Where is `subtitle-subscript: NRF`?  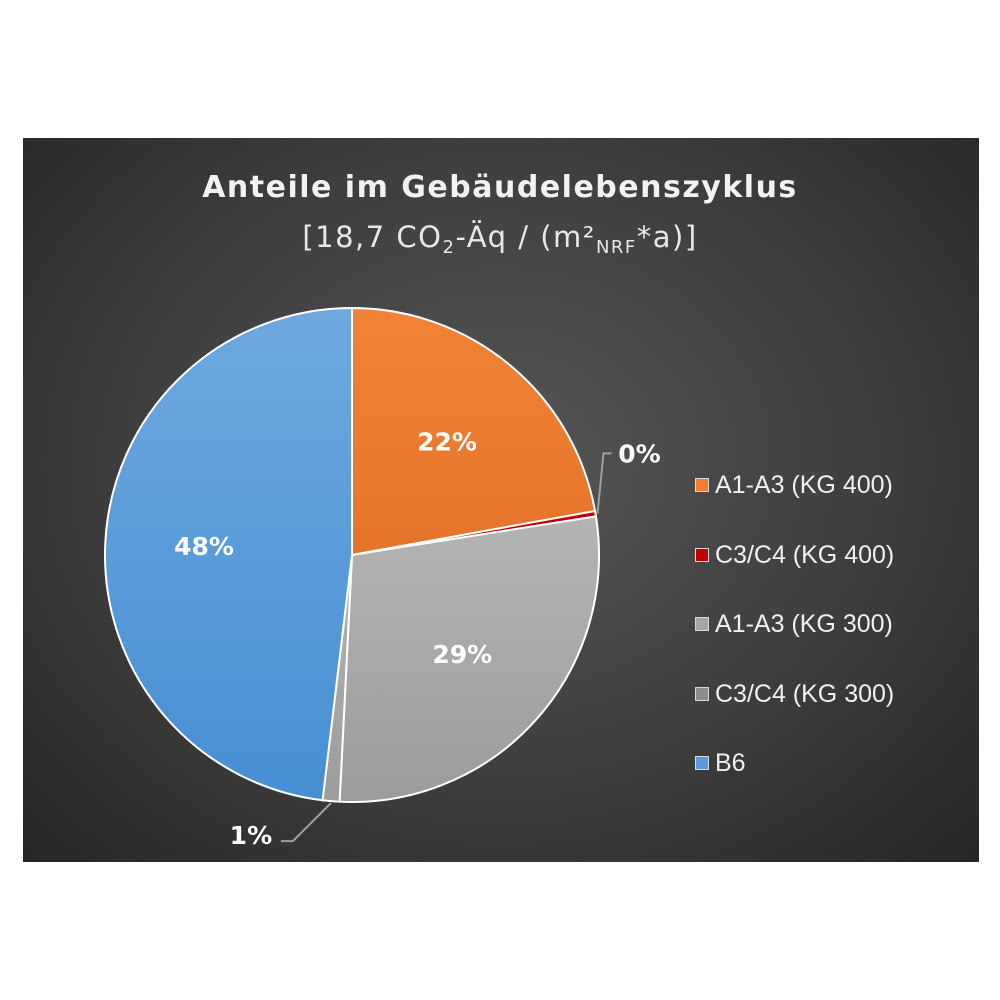
subtitle-subscript: NRF is located at coordinates (616, 247).